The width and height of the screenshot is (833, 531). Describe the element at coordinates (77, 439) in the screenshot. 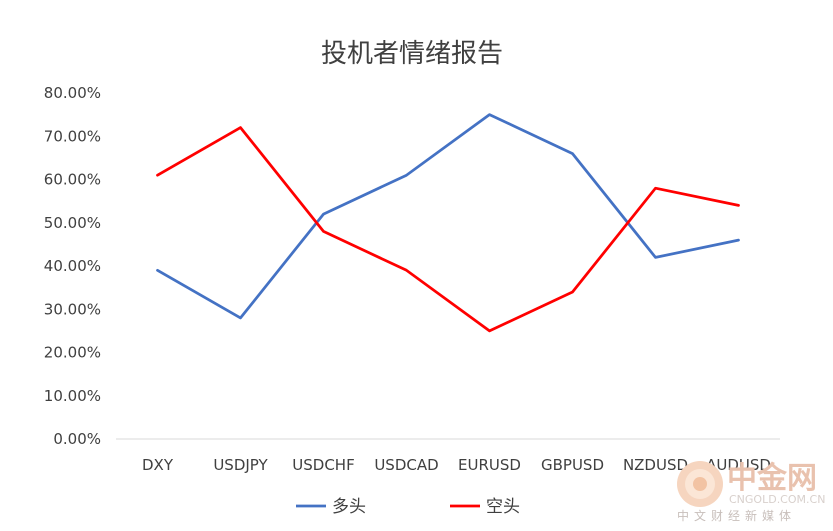

I see `y-tick-label: 0.00%` at that location.